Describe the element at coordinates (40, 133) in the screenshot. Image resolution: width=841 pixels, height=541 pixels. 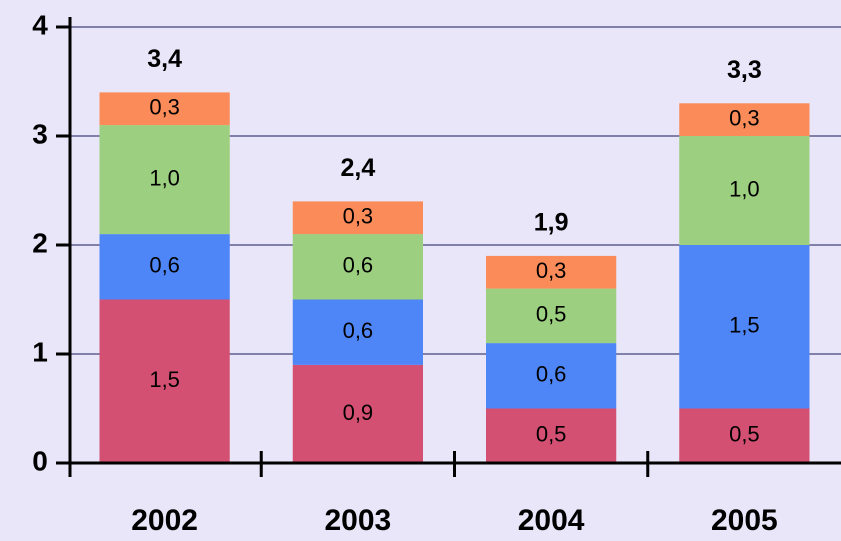
I see `y-tick-label: 3` at that location.